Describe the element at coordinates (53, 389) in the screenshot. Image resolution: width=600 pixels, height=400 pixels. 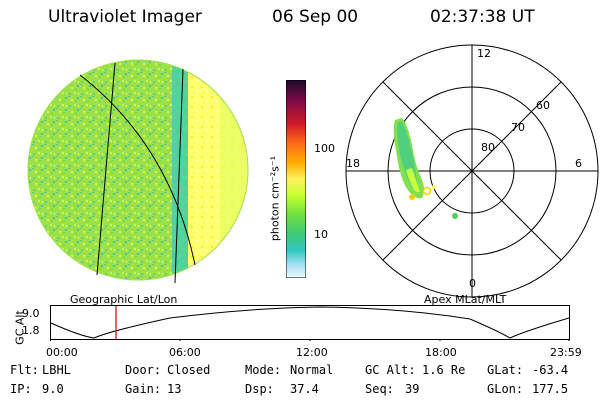
I see `info-ip-value: 9.0` at that location.